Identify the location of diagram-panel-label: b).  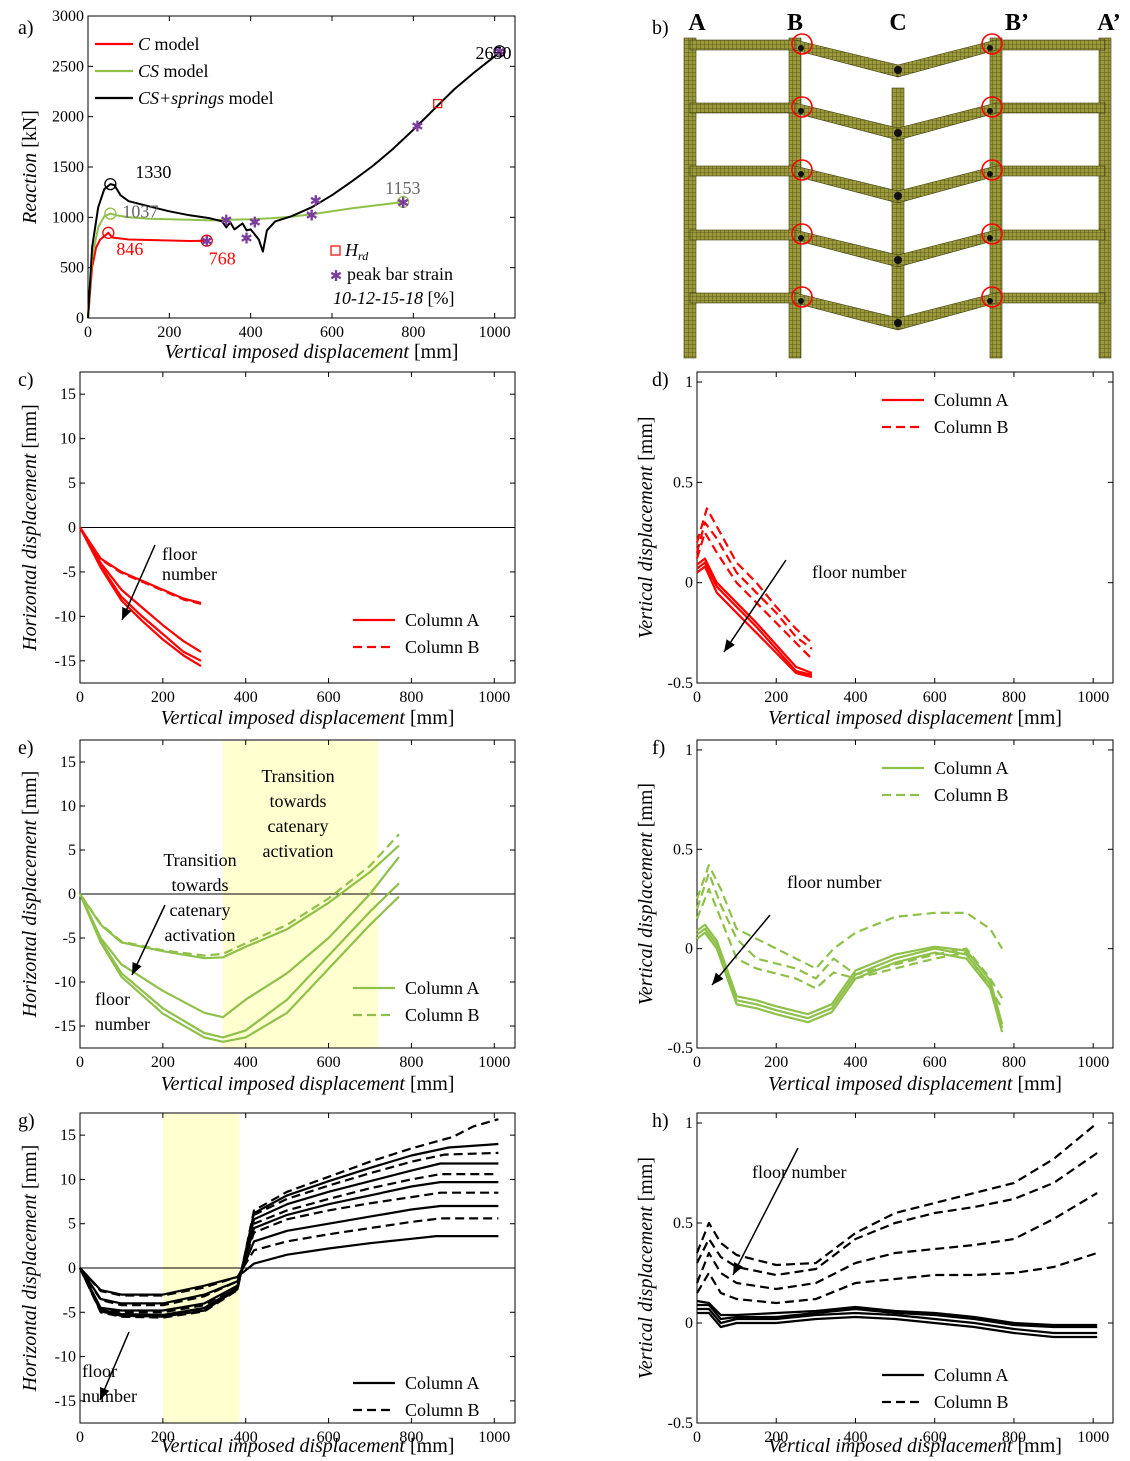
(660, 28).